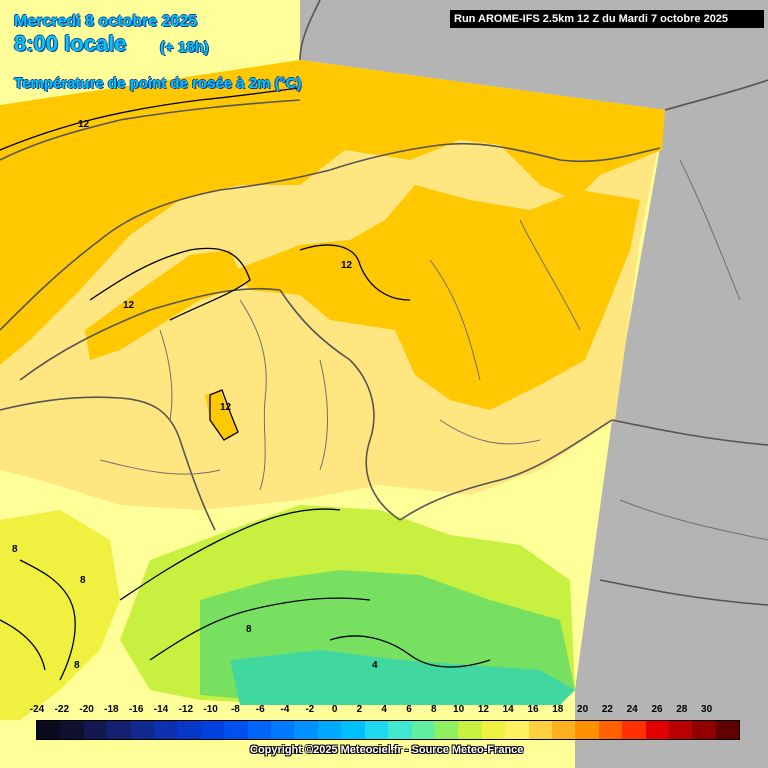  What do you see at coordinates (106, 21) in the screenshot?
I see `forecast-date: Mercredi 8 octobre 2025` at bounding box center [106, 21].